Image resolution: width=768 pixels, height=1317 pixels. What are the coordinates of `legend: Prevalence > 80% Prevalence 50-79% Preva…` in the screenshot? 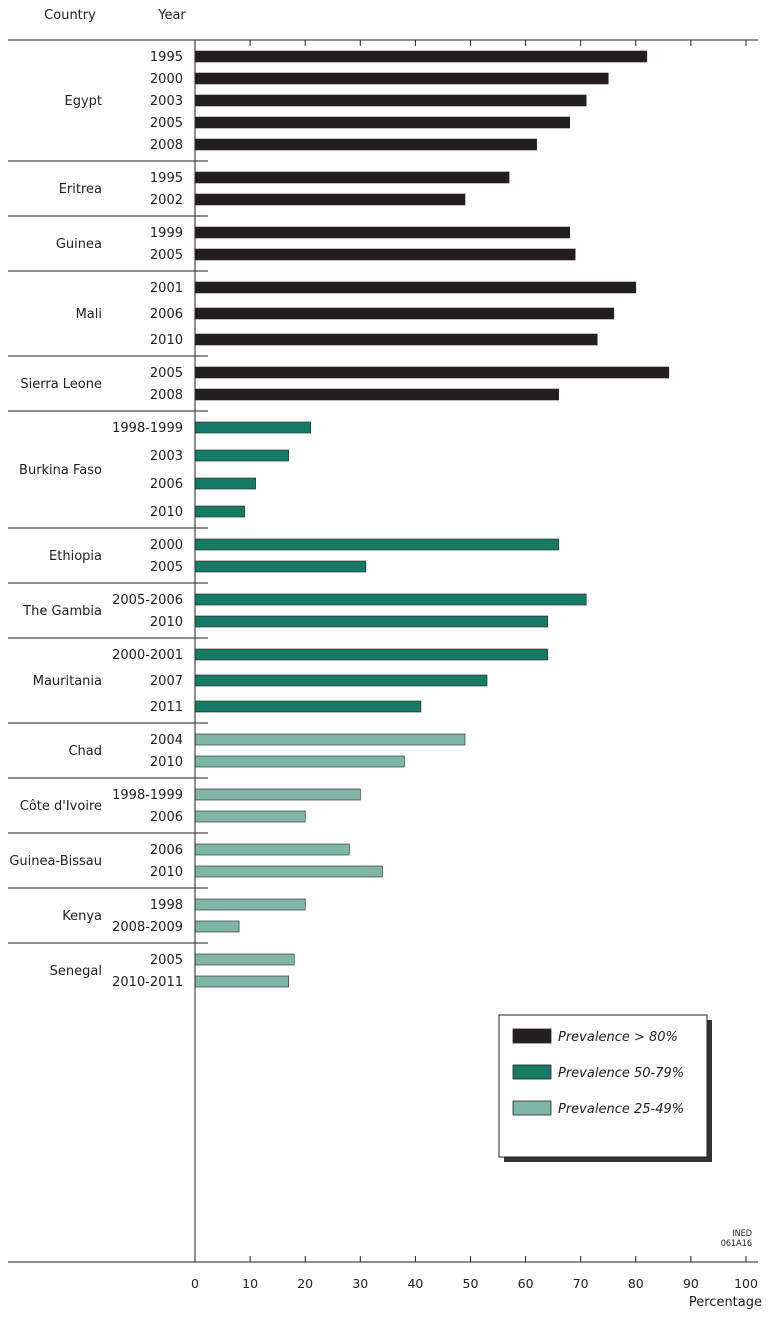 It's located at (605, 1088).